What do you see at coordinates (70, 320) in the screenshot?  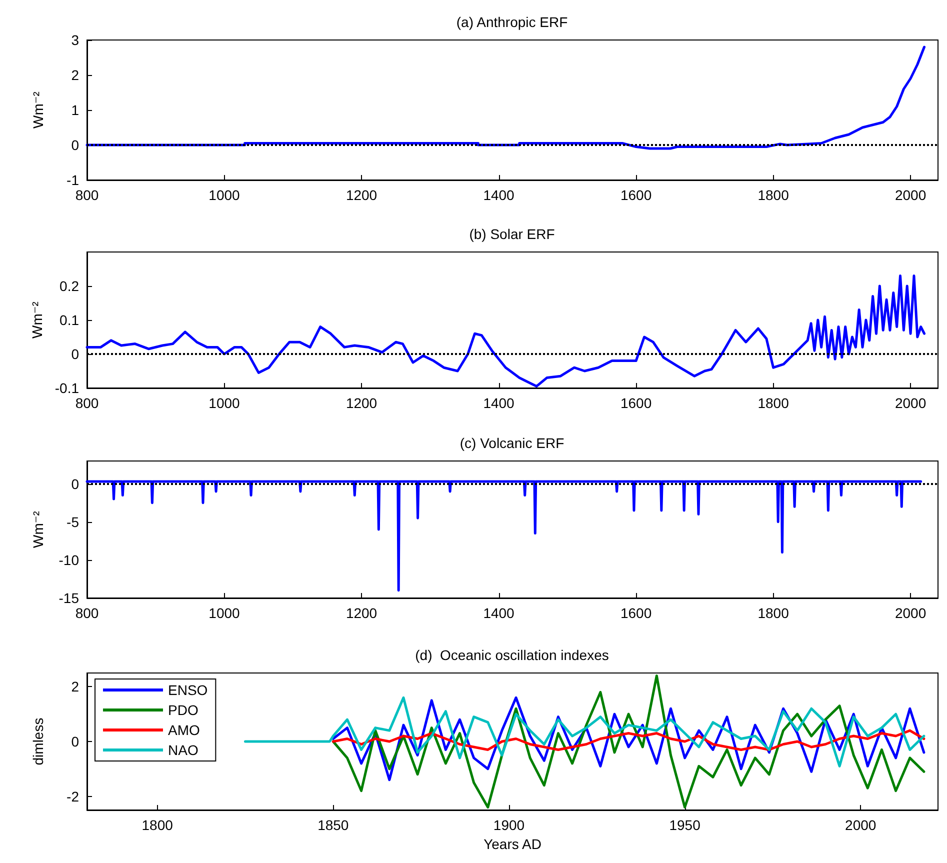 I see `y-tick-label: 0.1` at bounding box center [70, 320].